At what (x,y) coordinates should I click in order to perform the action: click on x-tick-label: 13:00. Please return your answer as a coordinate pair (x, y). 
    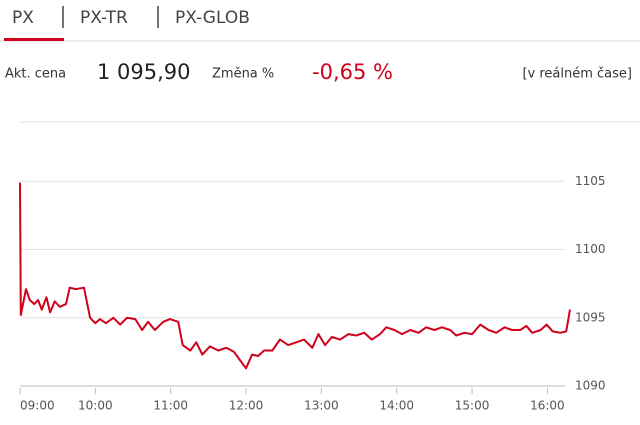
    Looking at the image, I should click on (321, 406).